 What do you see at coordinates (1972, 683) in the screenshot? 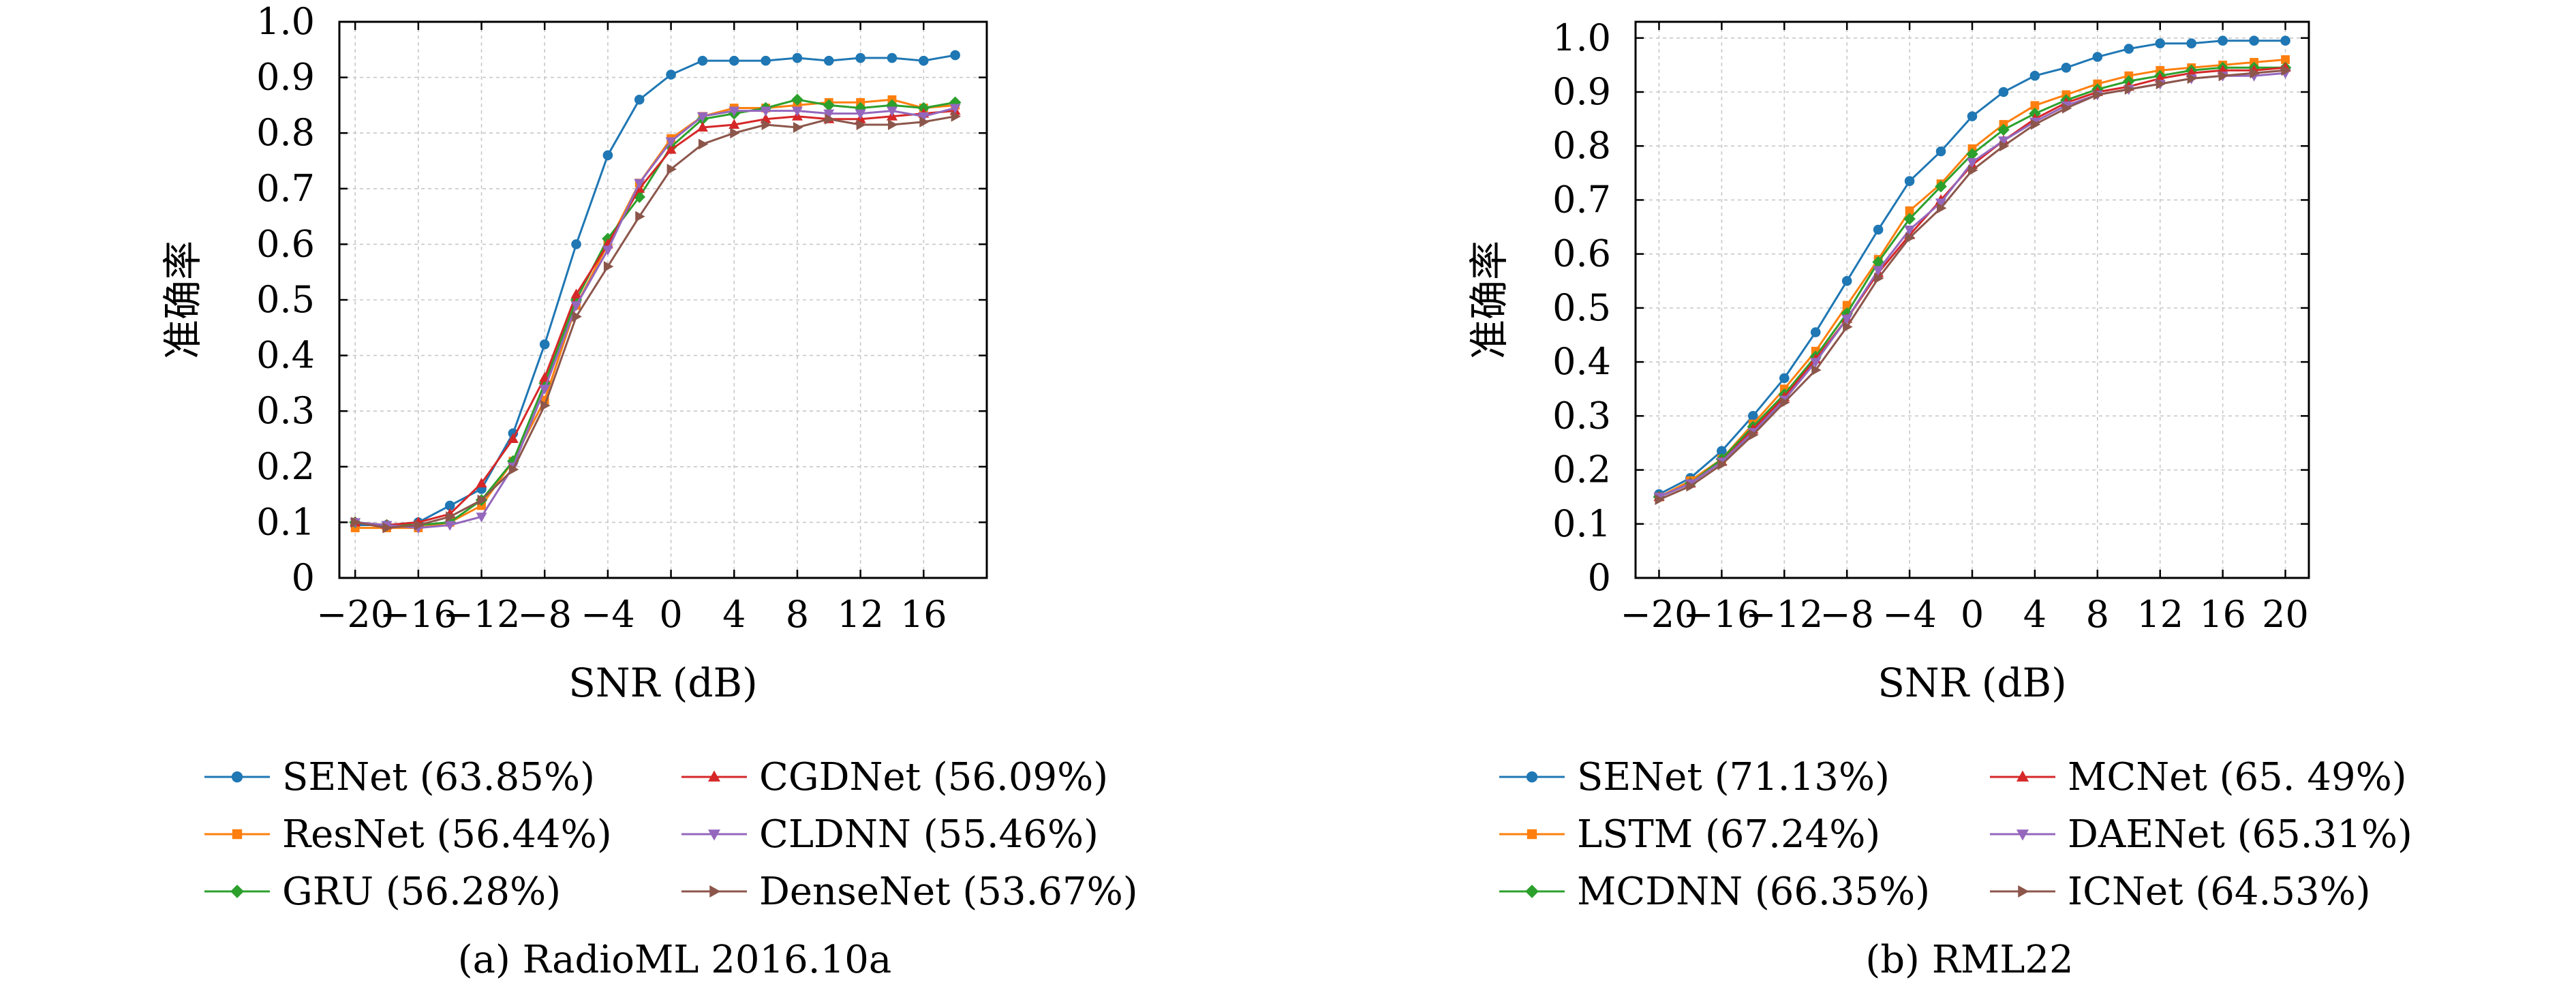
I see `x-axis-label: SNR (dB)` at bounding box center [1972, 683].